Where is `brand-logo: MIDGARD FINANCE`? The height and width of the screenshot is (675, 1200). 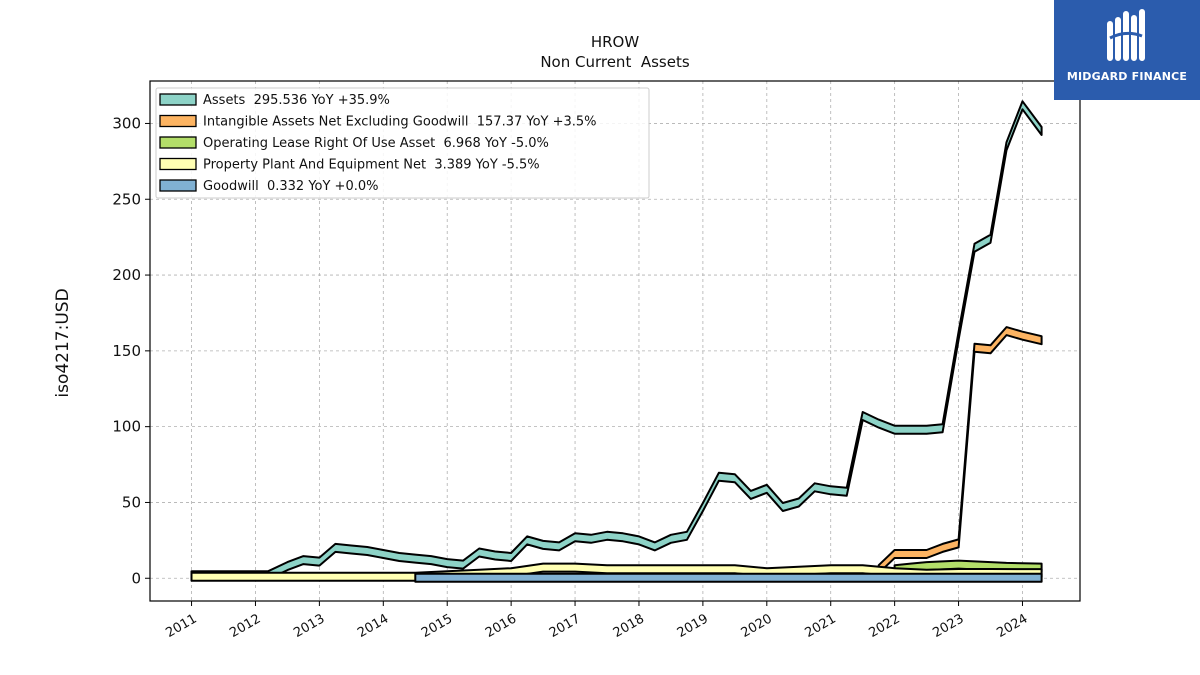
brand-logo: MIDGARD FINANCE is located at coordinates (1127, 50).